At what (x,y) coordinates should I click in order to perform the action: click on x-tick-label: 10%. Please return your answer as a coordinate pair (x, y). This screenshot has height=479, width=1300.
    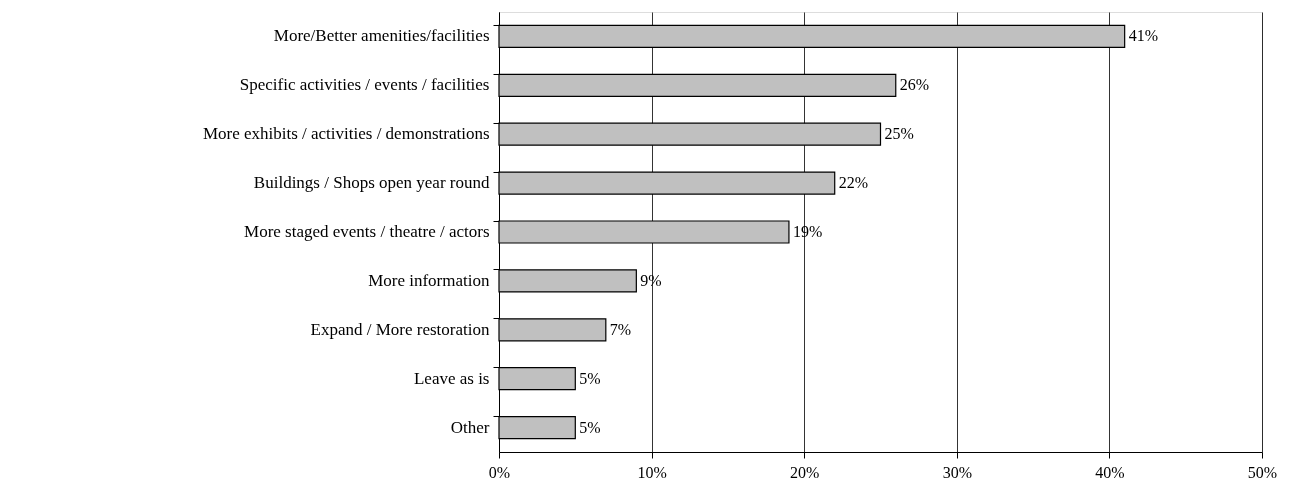
    Looking at the image, I should click on (652, 471).